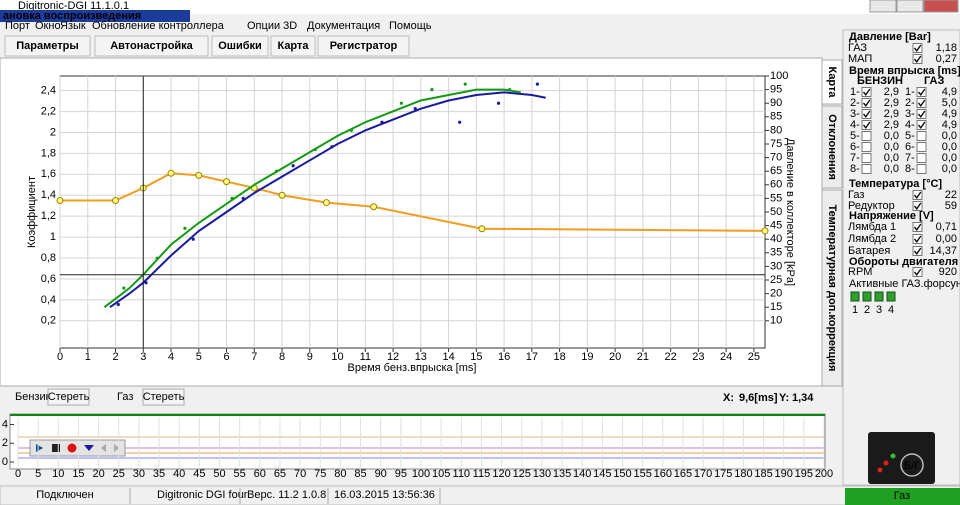 The height and width of the screenshot is (505, 960). I want to click on tab-label: Автонастройка, so click(151, 46).